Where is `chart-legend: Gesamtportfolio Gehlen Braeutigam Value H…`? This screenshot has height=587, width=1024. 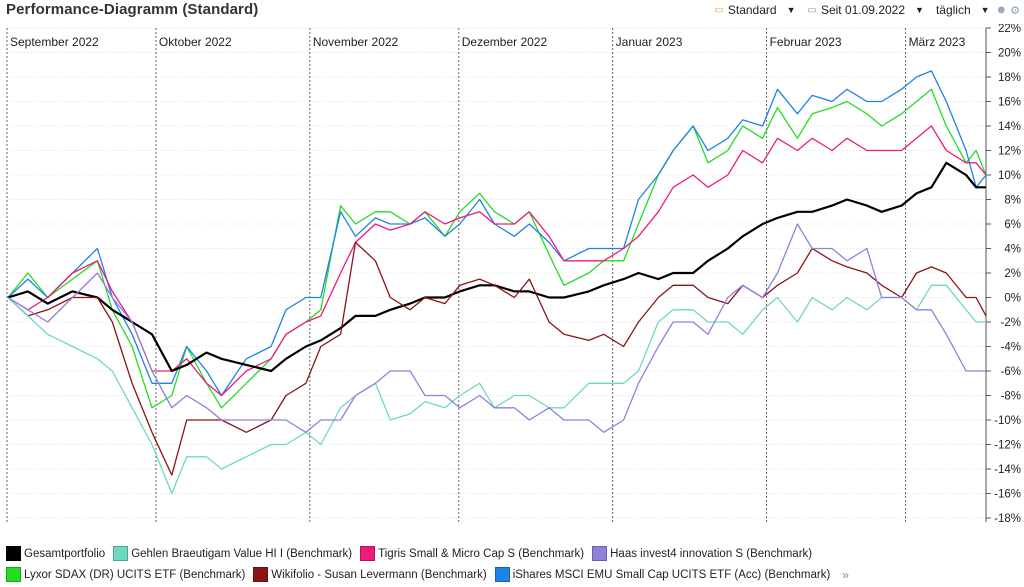
chart-legend: Gesamtportfolio Gehlen Braeutigam Value H… is located at coordinates (511, 564).